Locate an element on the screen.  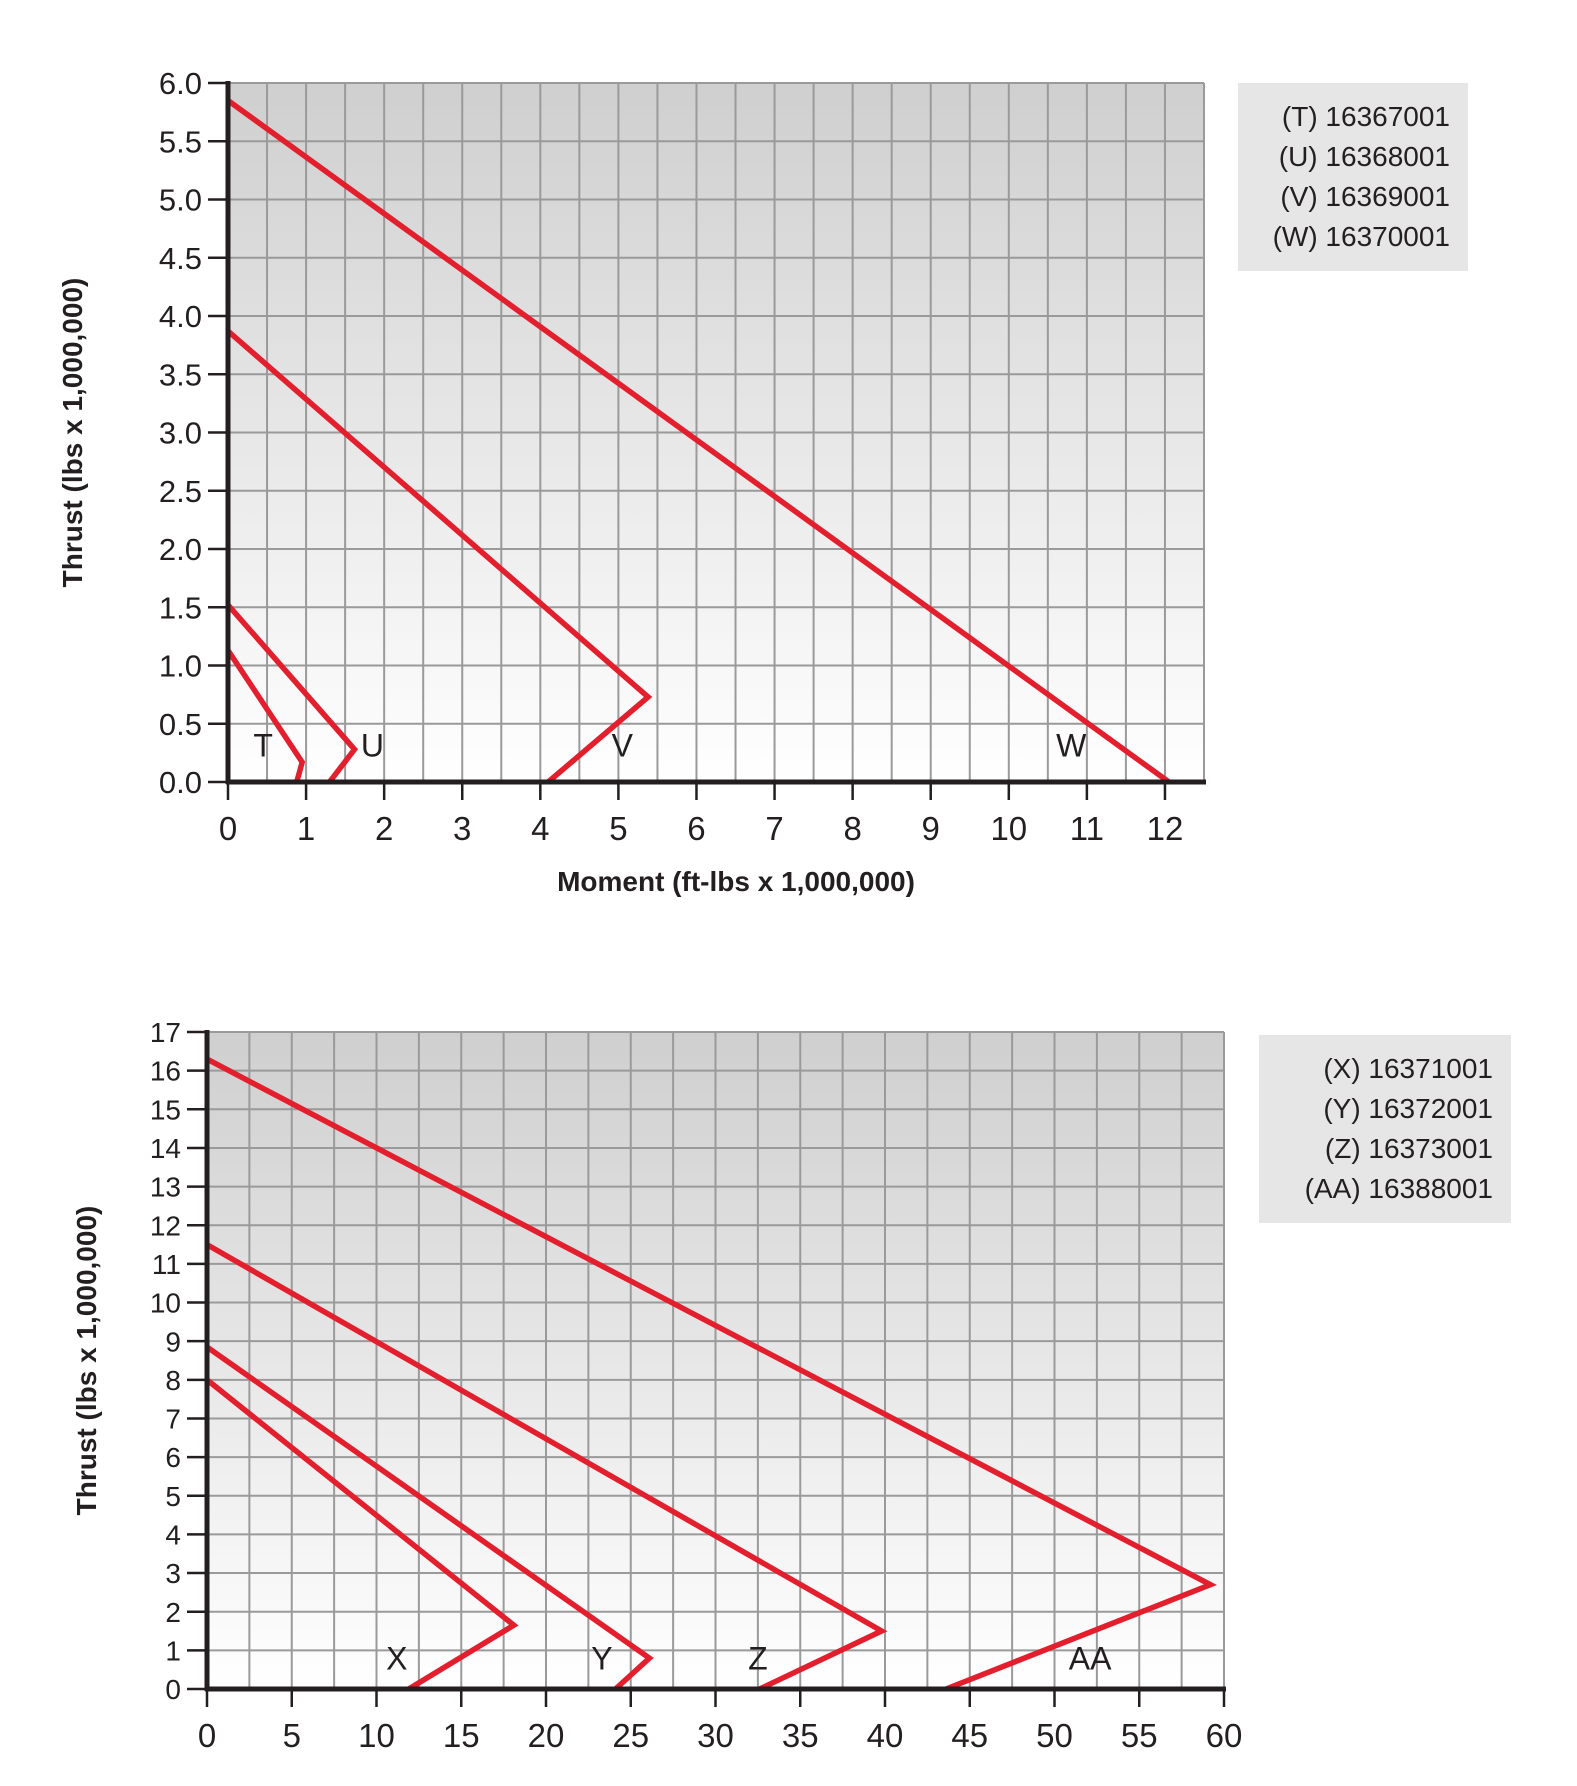
x-tick-label: 7 is located at coordinates (774, 828).